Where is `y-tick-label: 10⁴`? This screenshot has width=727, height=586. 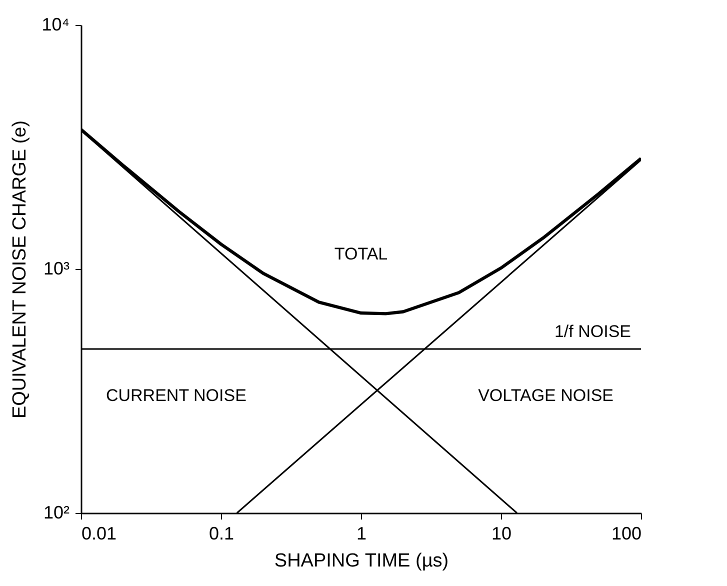
y-tick-label: 10⁴ is located at coordinates (56, 24).